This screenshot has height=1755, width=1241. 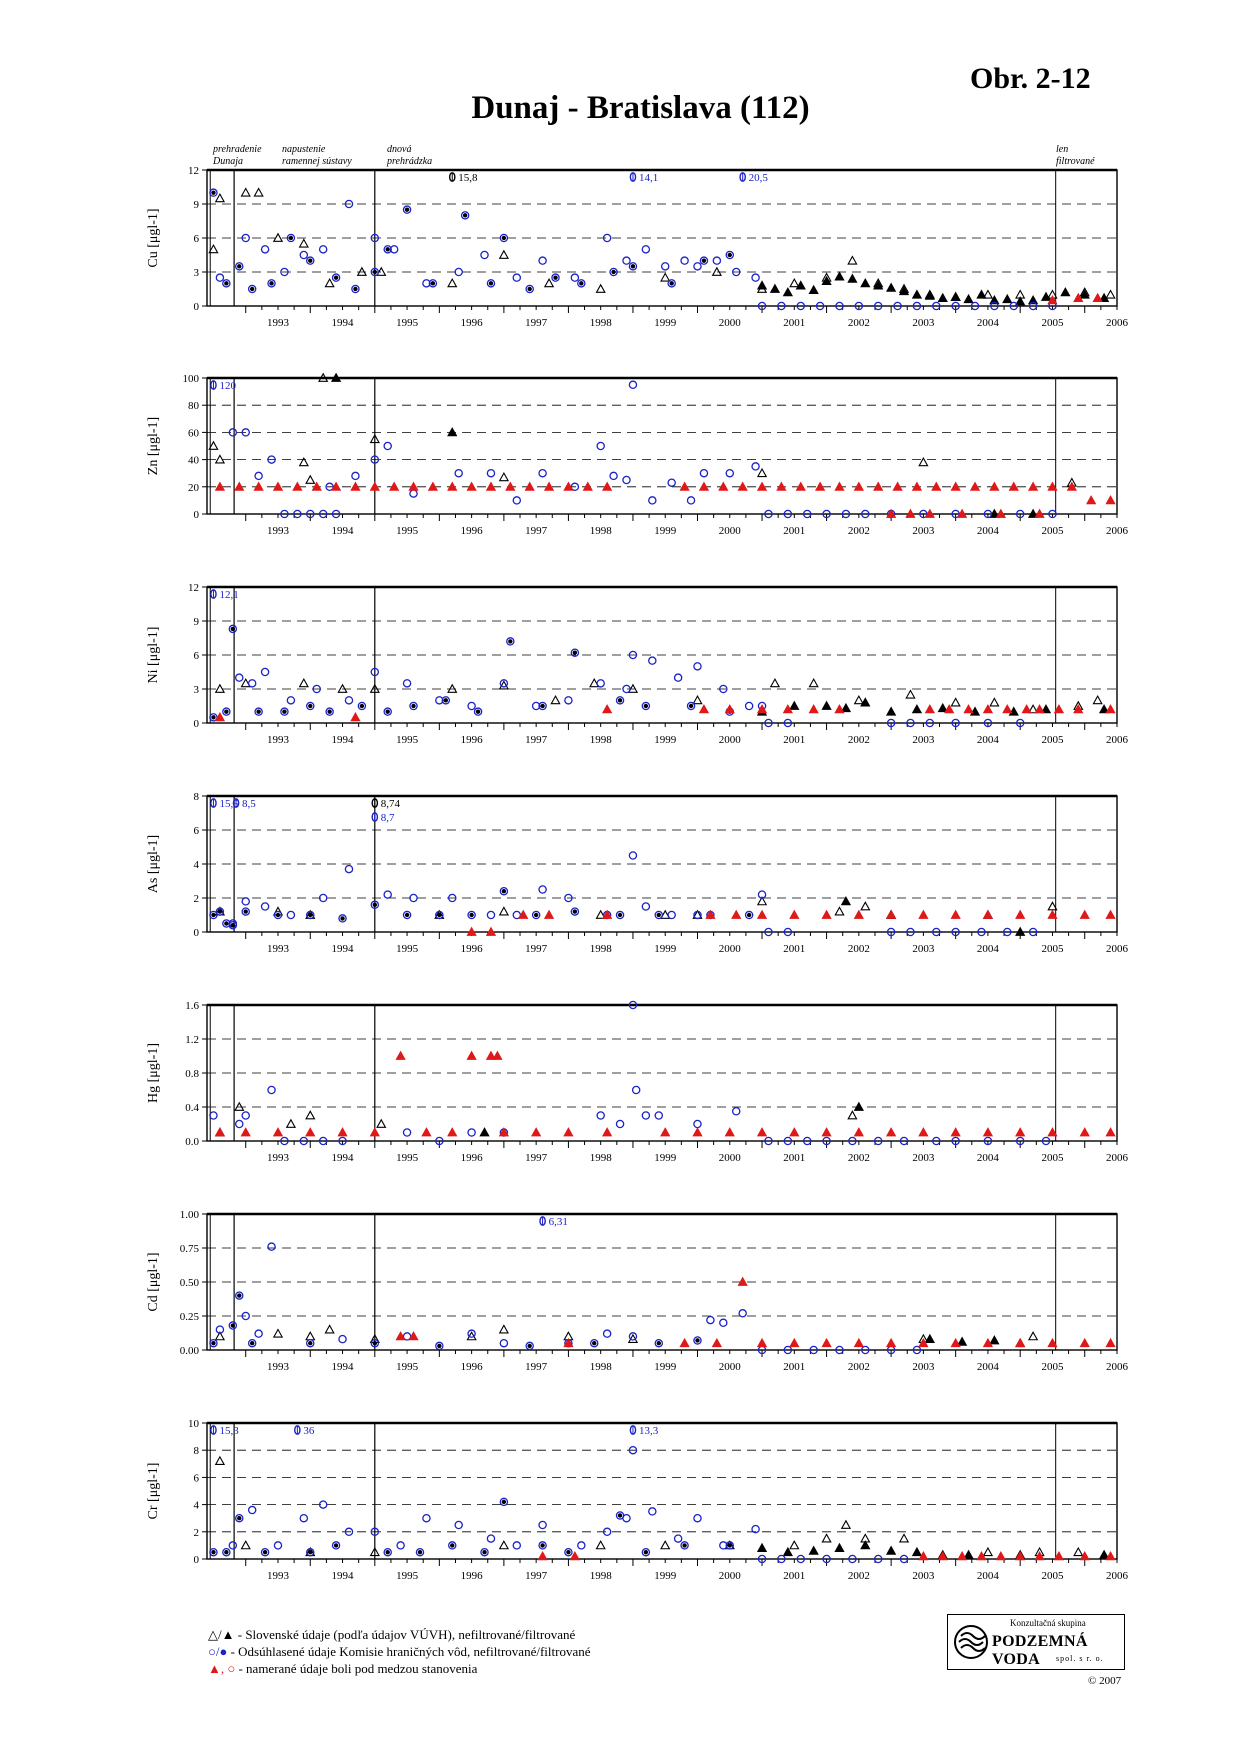 I want to click on y-tick-label: 4, so click(x=197, y=865).